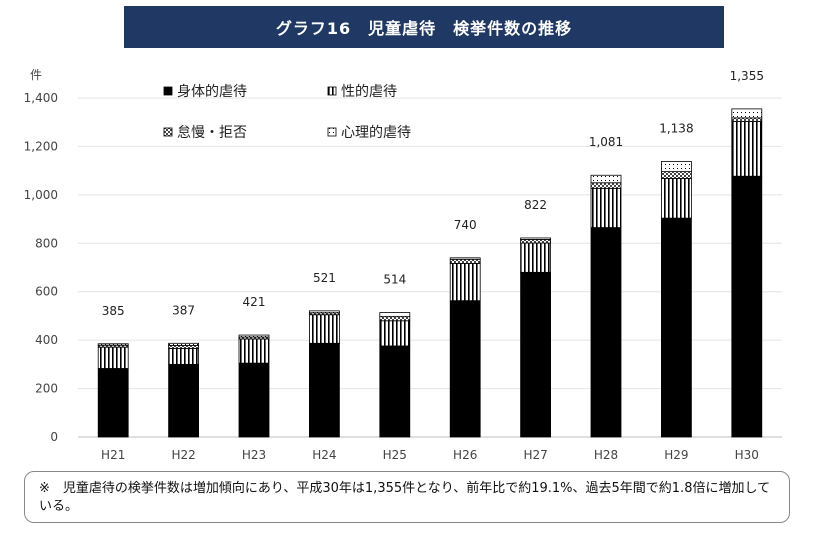  What do you see at coordinates (395, 455) in the screenshot?
I see `x-tick-label: H25` at bounding box center [395, 455].